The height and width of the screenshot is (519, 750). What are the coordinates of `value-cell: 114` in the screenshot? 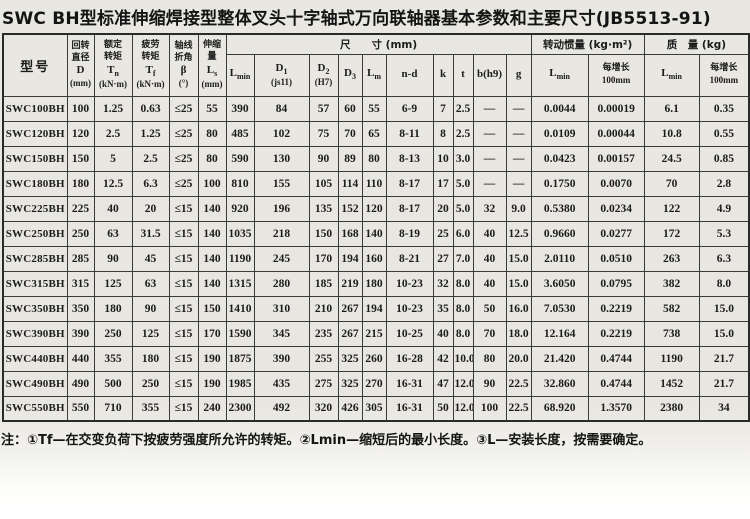 It's located at (350, 183).